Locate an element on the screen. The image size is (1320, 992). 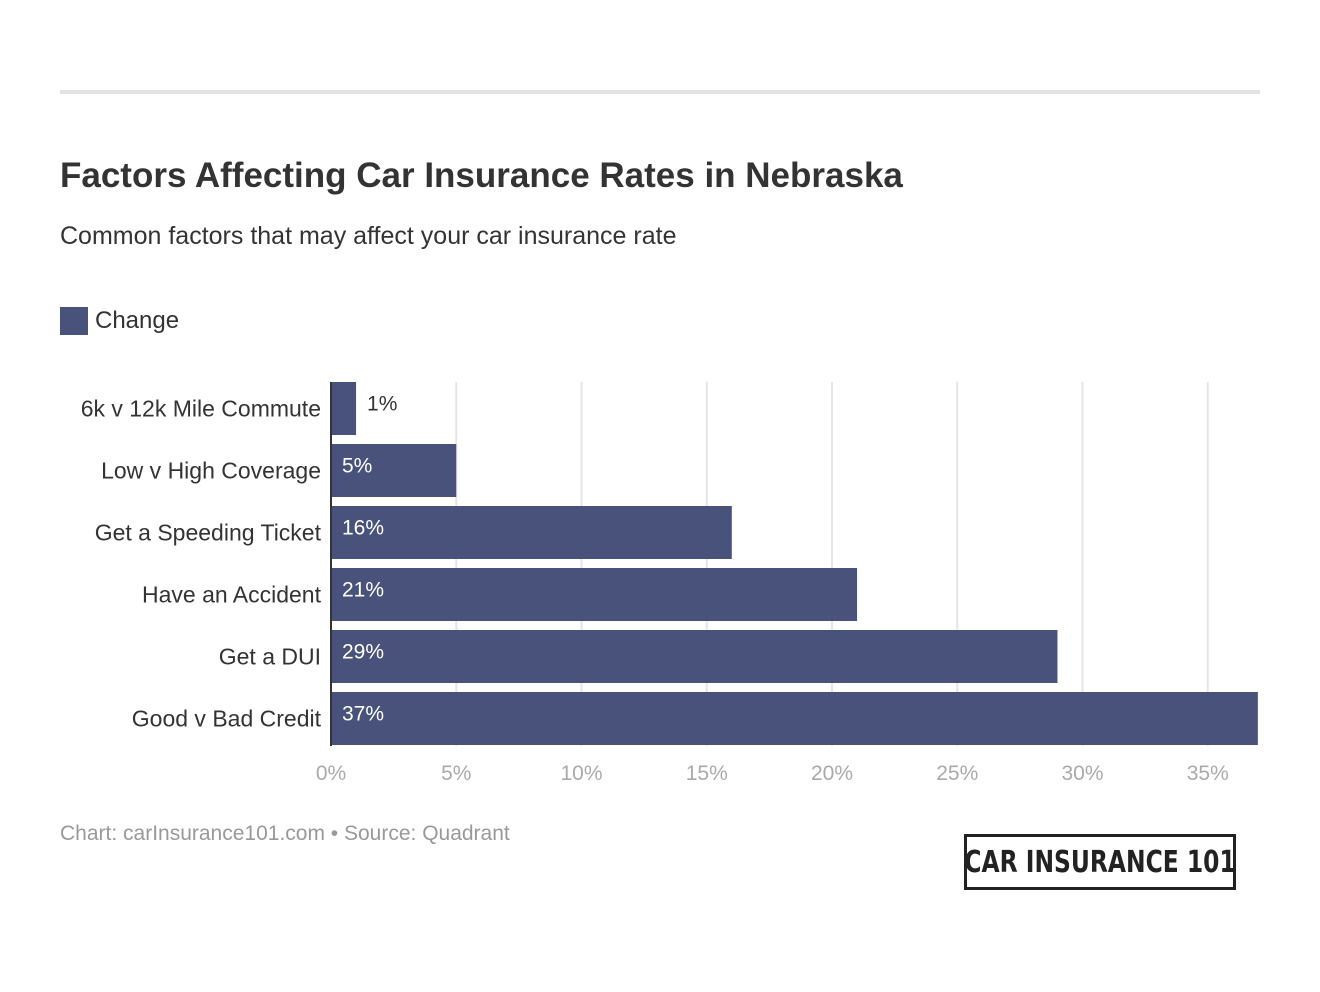
x-tick-label: 30% is located at coordinates (1082, 773).